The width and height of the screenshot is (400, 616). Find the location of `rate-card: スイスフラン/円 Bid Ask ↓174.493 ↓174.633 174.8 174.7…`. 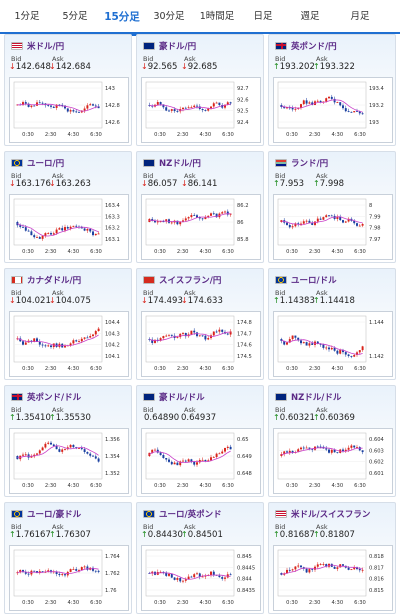

rate-card: スイスフラン/円 Bid Ask ↓174.493 ↓174.633 174.8 174.7… is located at coordinates (200, 324).